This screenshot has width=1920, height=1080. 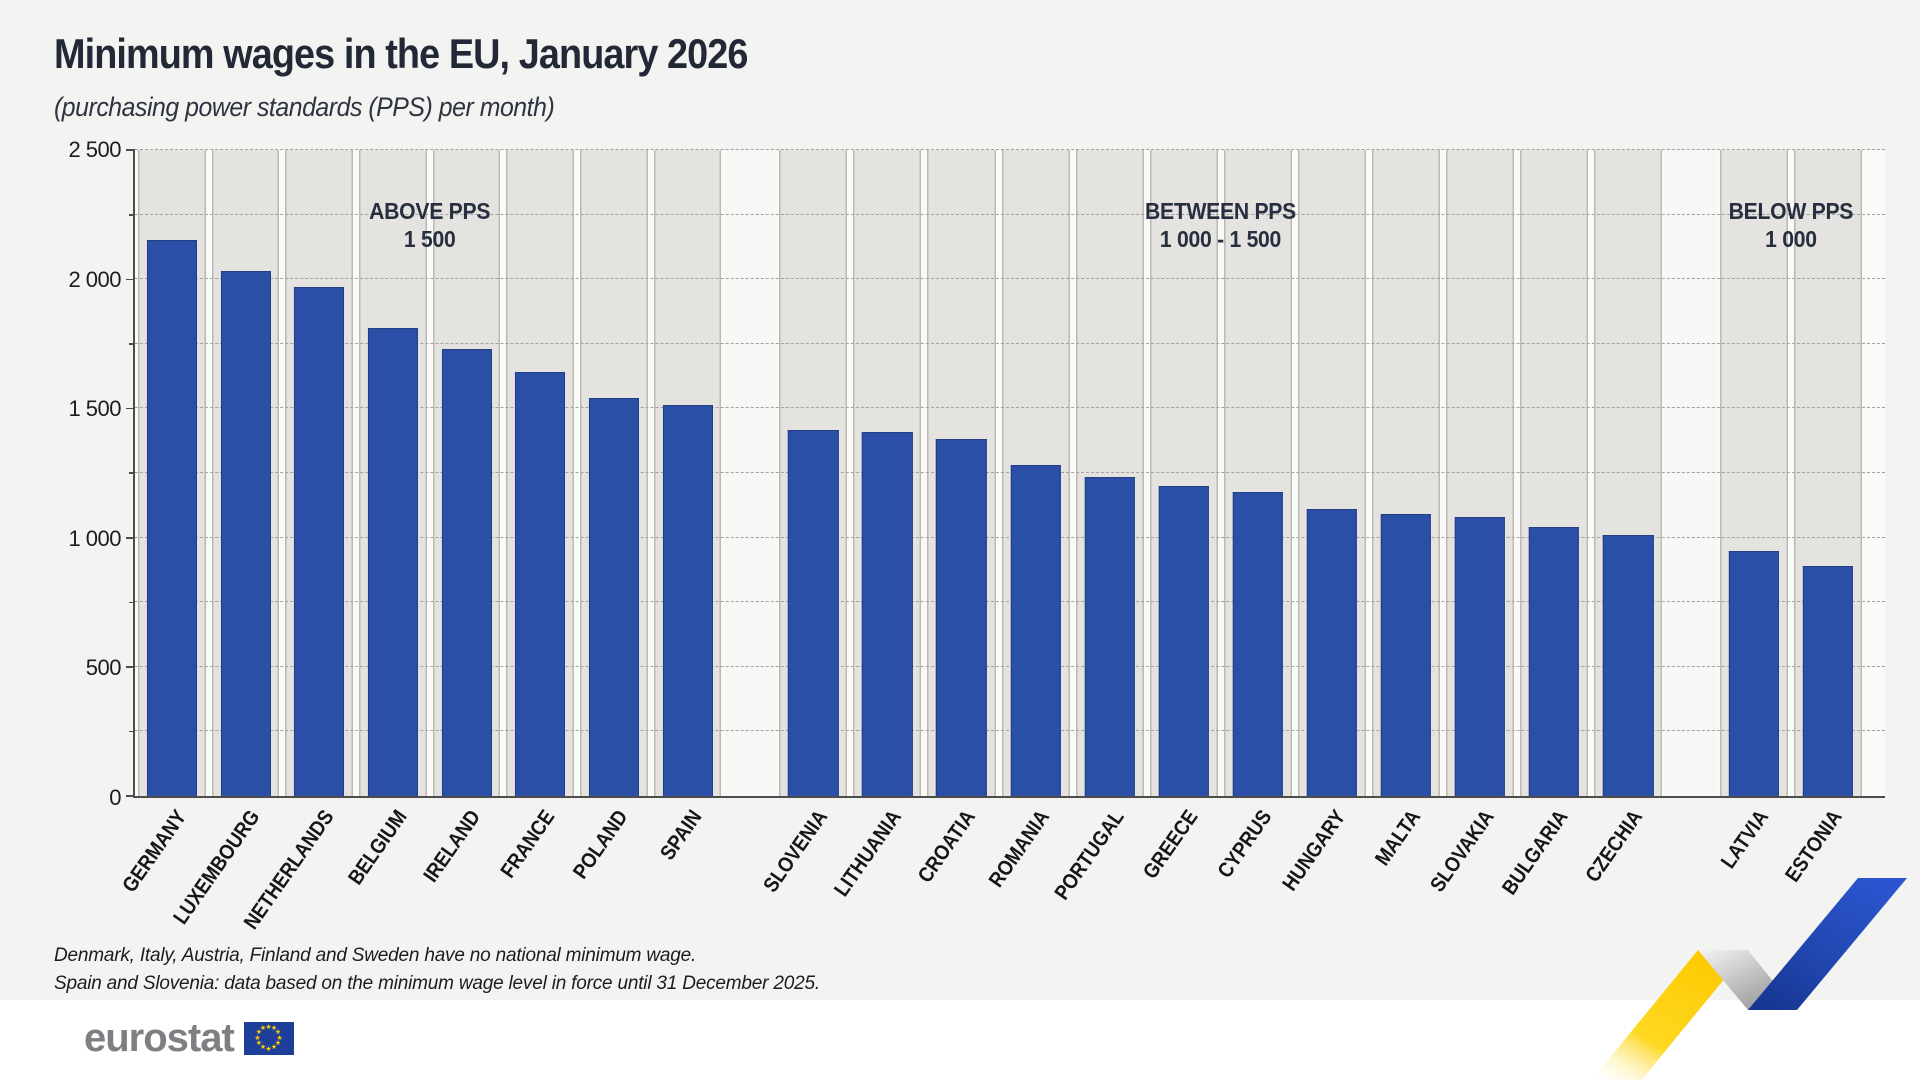 I want to click on bar-column-lithuania: LITHUANIA, so click(x=876, y=525).